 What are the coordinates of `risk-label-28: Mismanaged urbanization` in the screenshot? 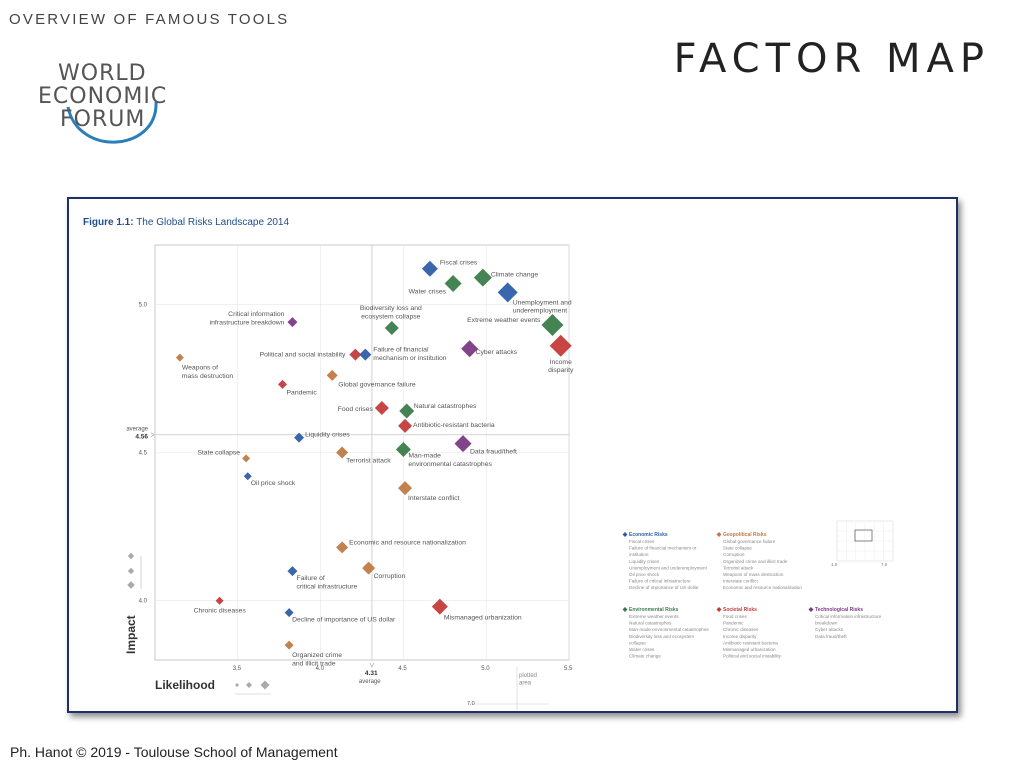 It's located at (483, 618).